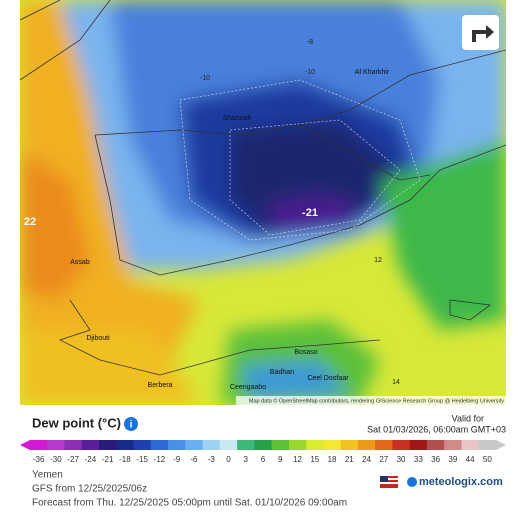  Describe the element at coordinates (76, 422) in the screenshot. I see `legend-title: Dew point (°C)` at that location.